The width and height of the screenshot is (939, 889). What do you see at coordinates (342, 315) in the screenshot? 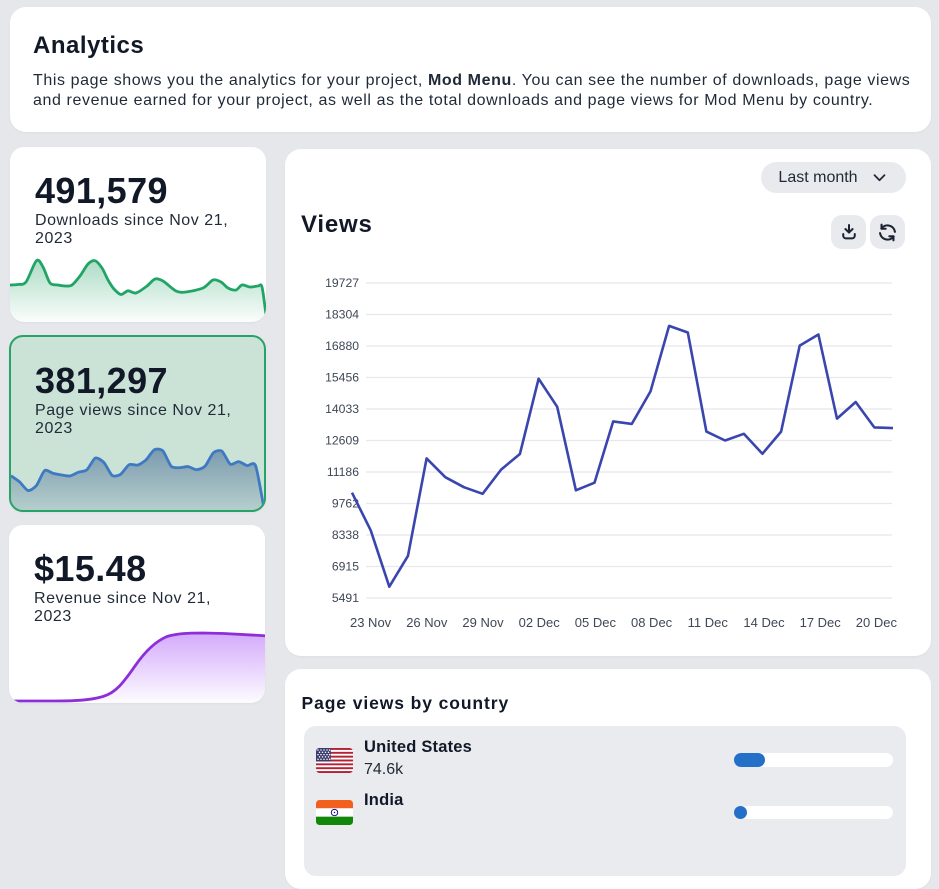
I see `svg-text: 18304` at bounding box center [342, 315].